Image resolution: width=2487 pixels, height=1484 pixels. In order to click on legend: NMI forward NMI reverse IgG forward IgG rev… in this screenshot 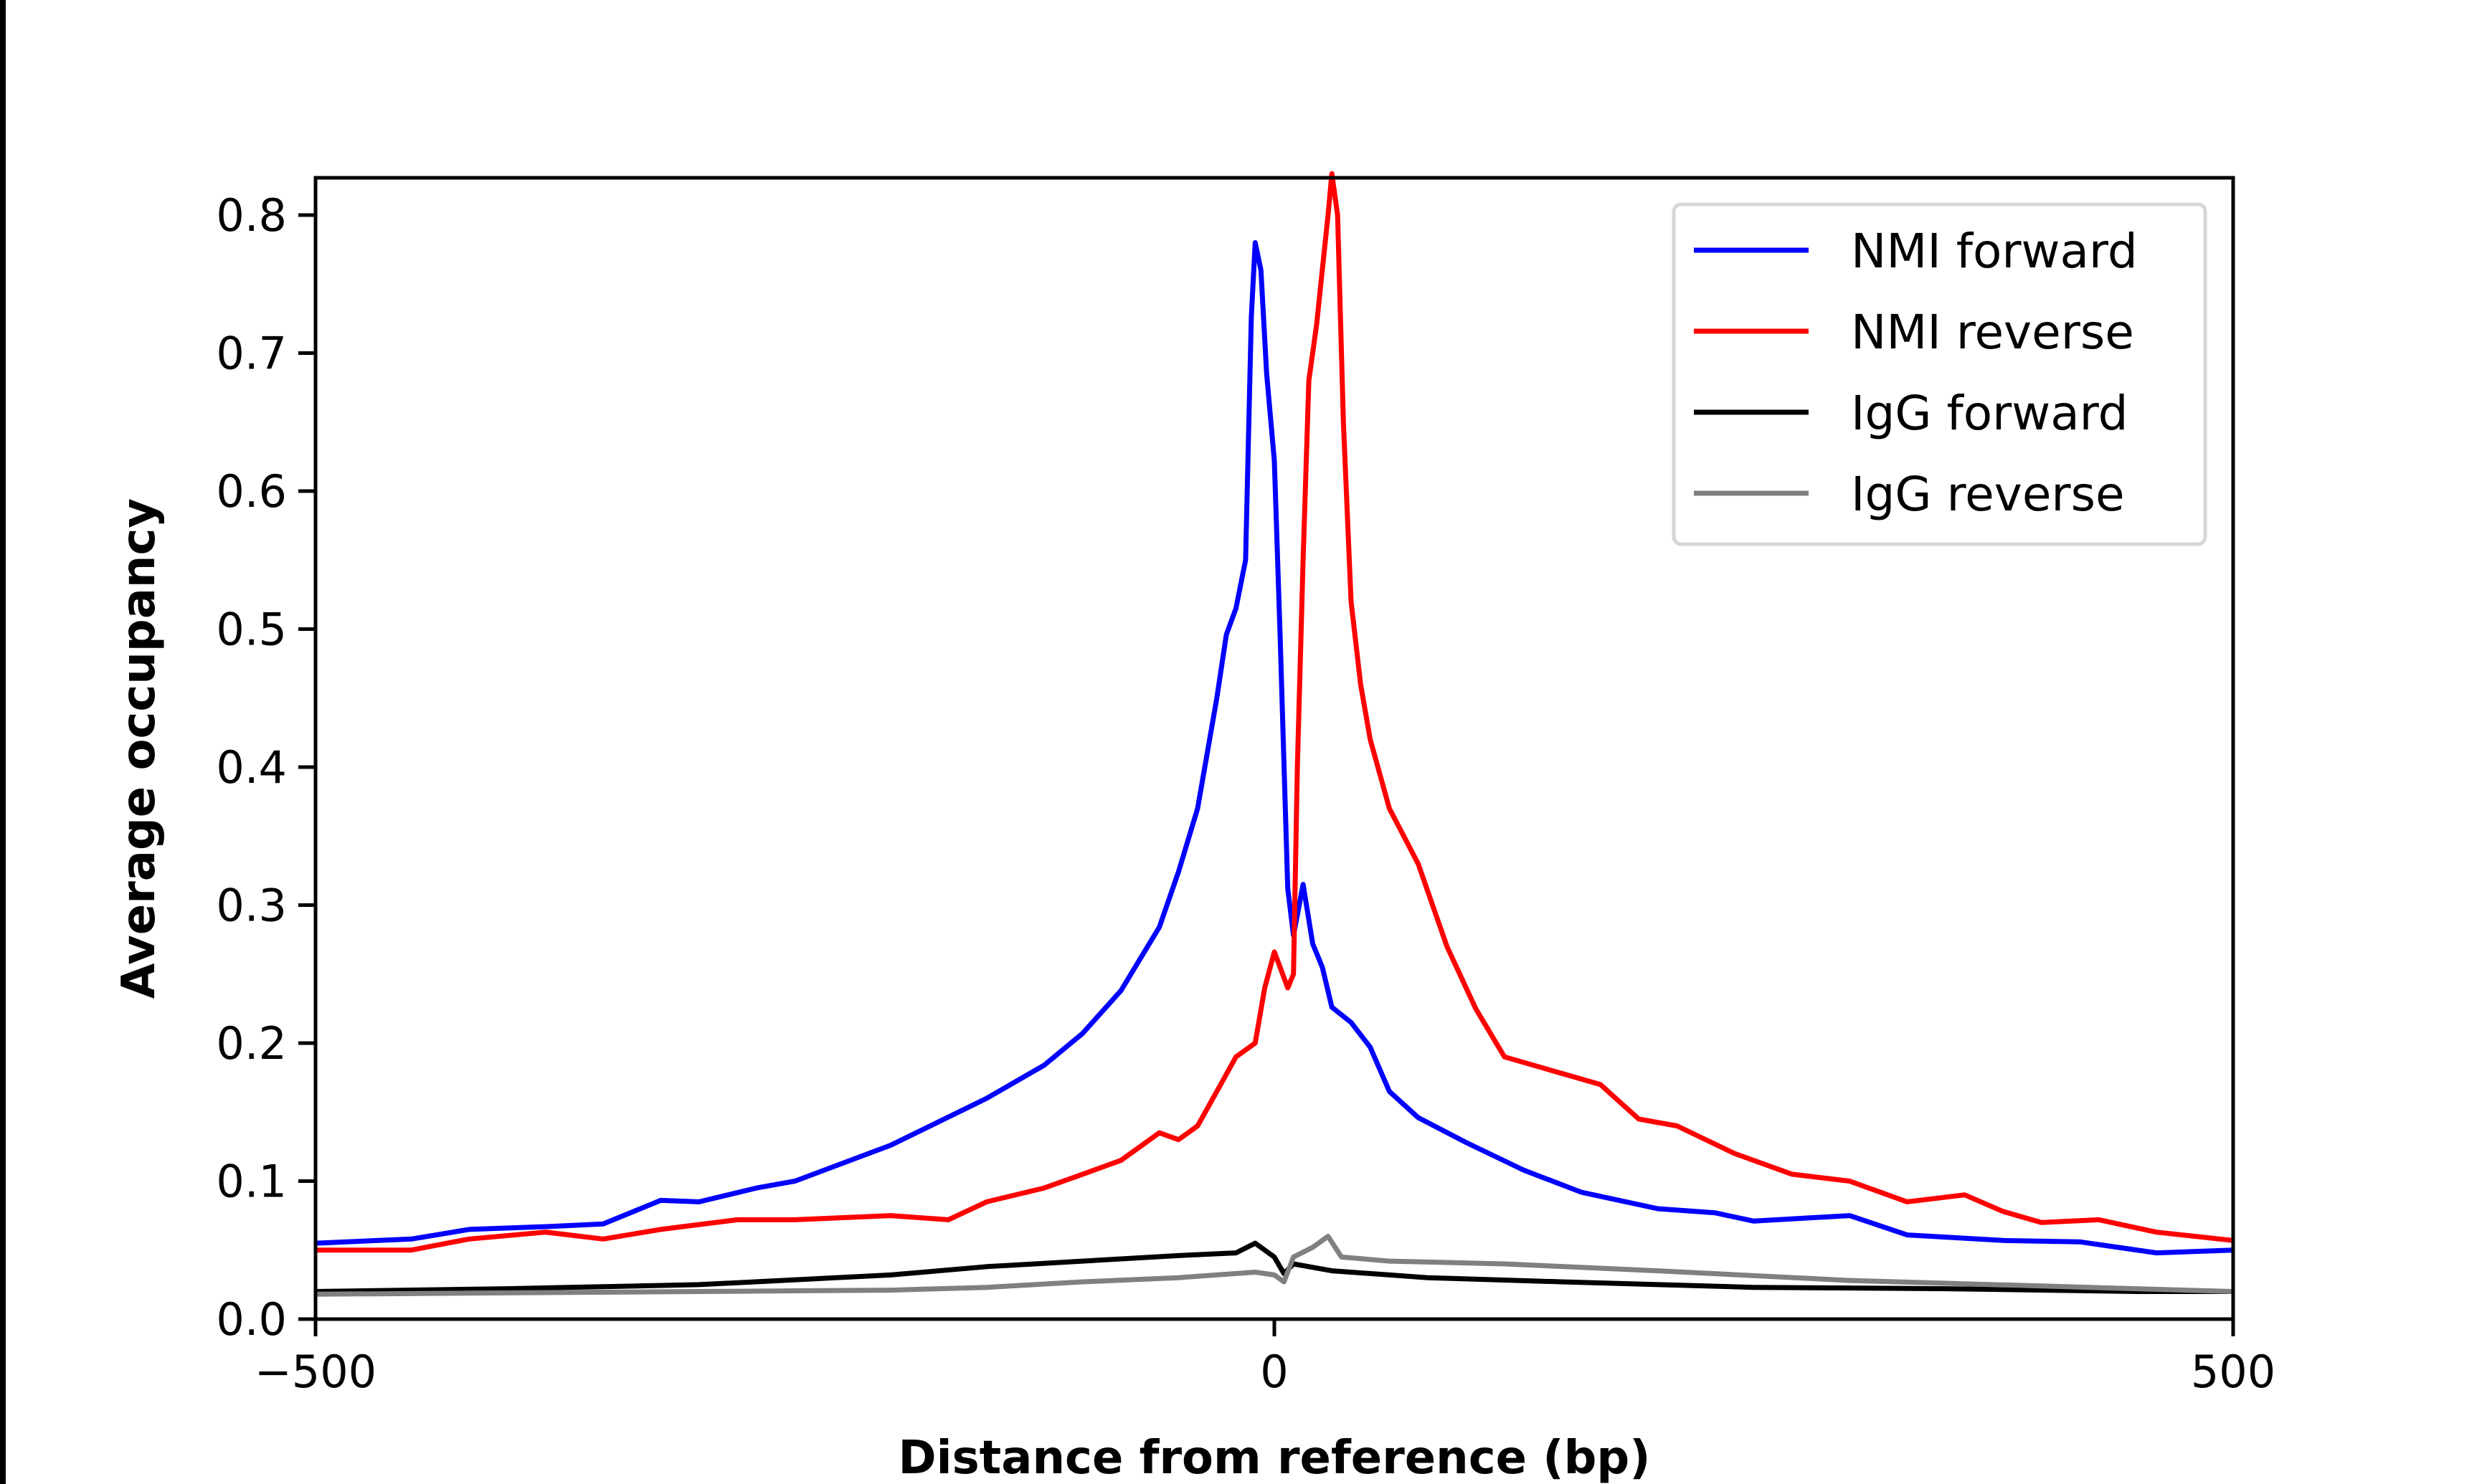, I will do `click(1940, 374)`.